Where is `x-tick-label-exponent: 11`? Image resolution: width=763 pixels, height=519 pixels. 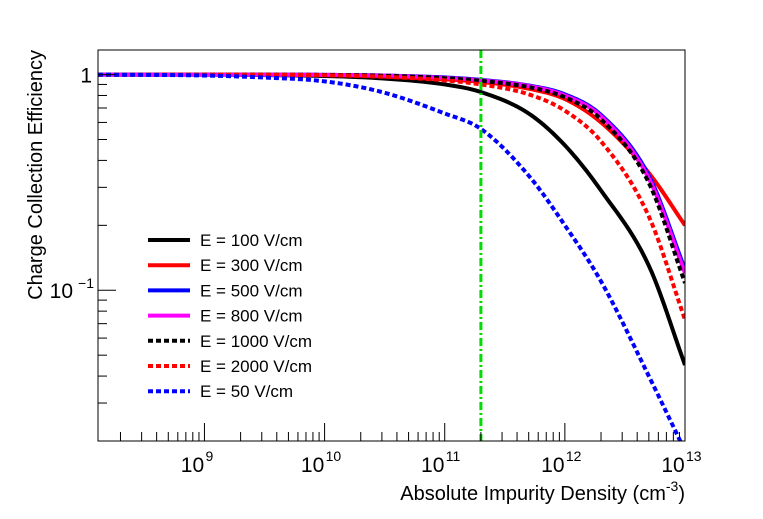 x-tick-label-exponent: 11 is located at coordinates (453, 456).